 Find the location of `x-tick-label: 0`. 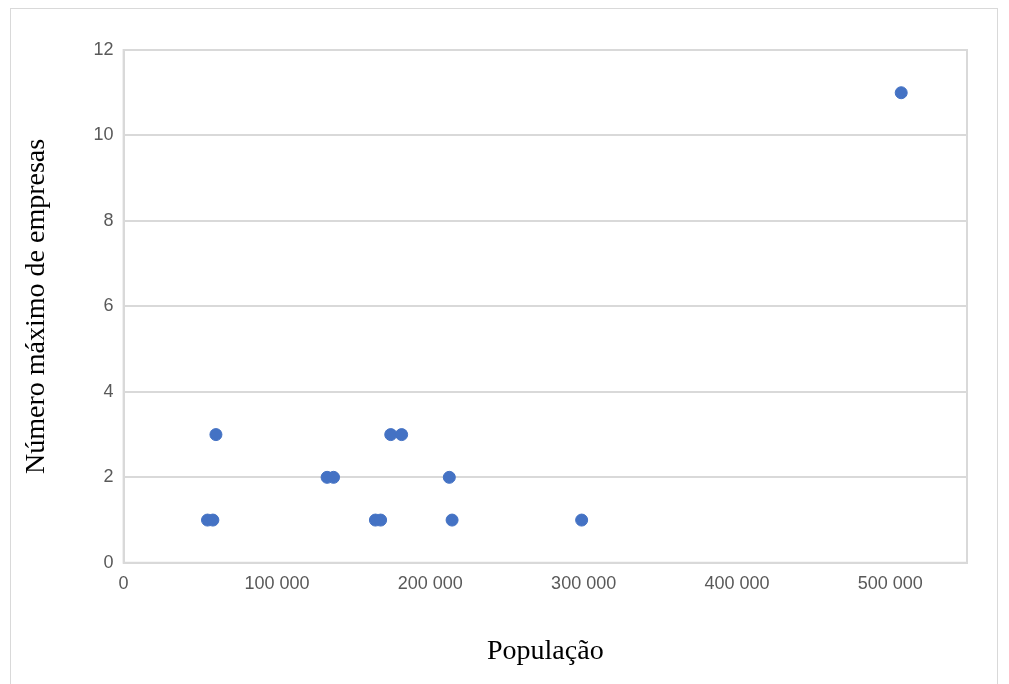

x-tick-label: 0 is located at coordinates (123, 582).